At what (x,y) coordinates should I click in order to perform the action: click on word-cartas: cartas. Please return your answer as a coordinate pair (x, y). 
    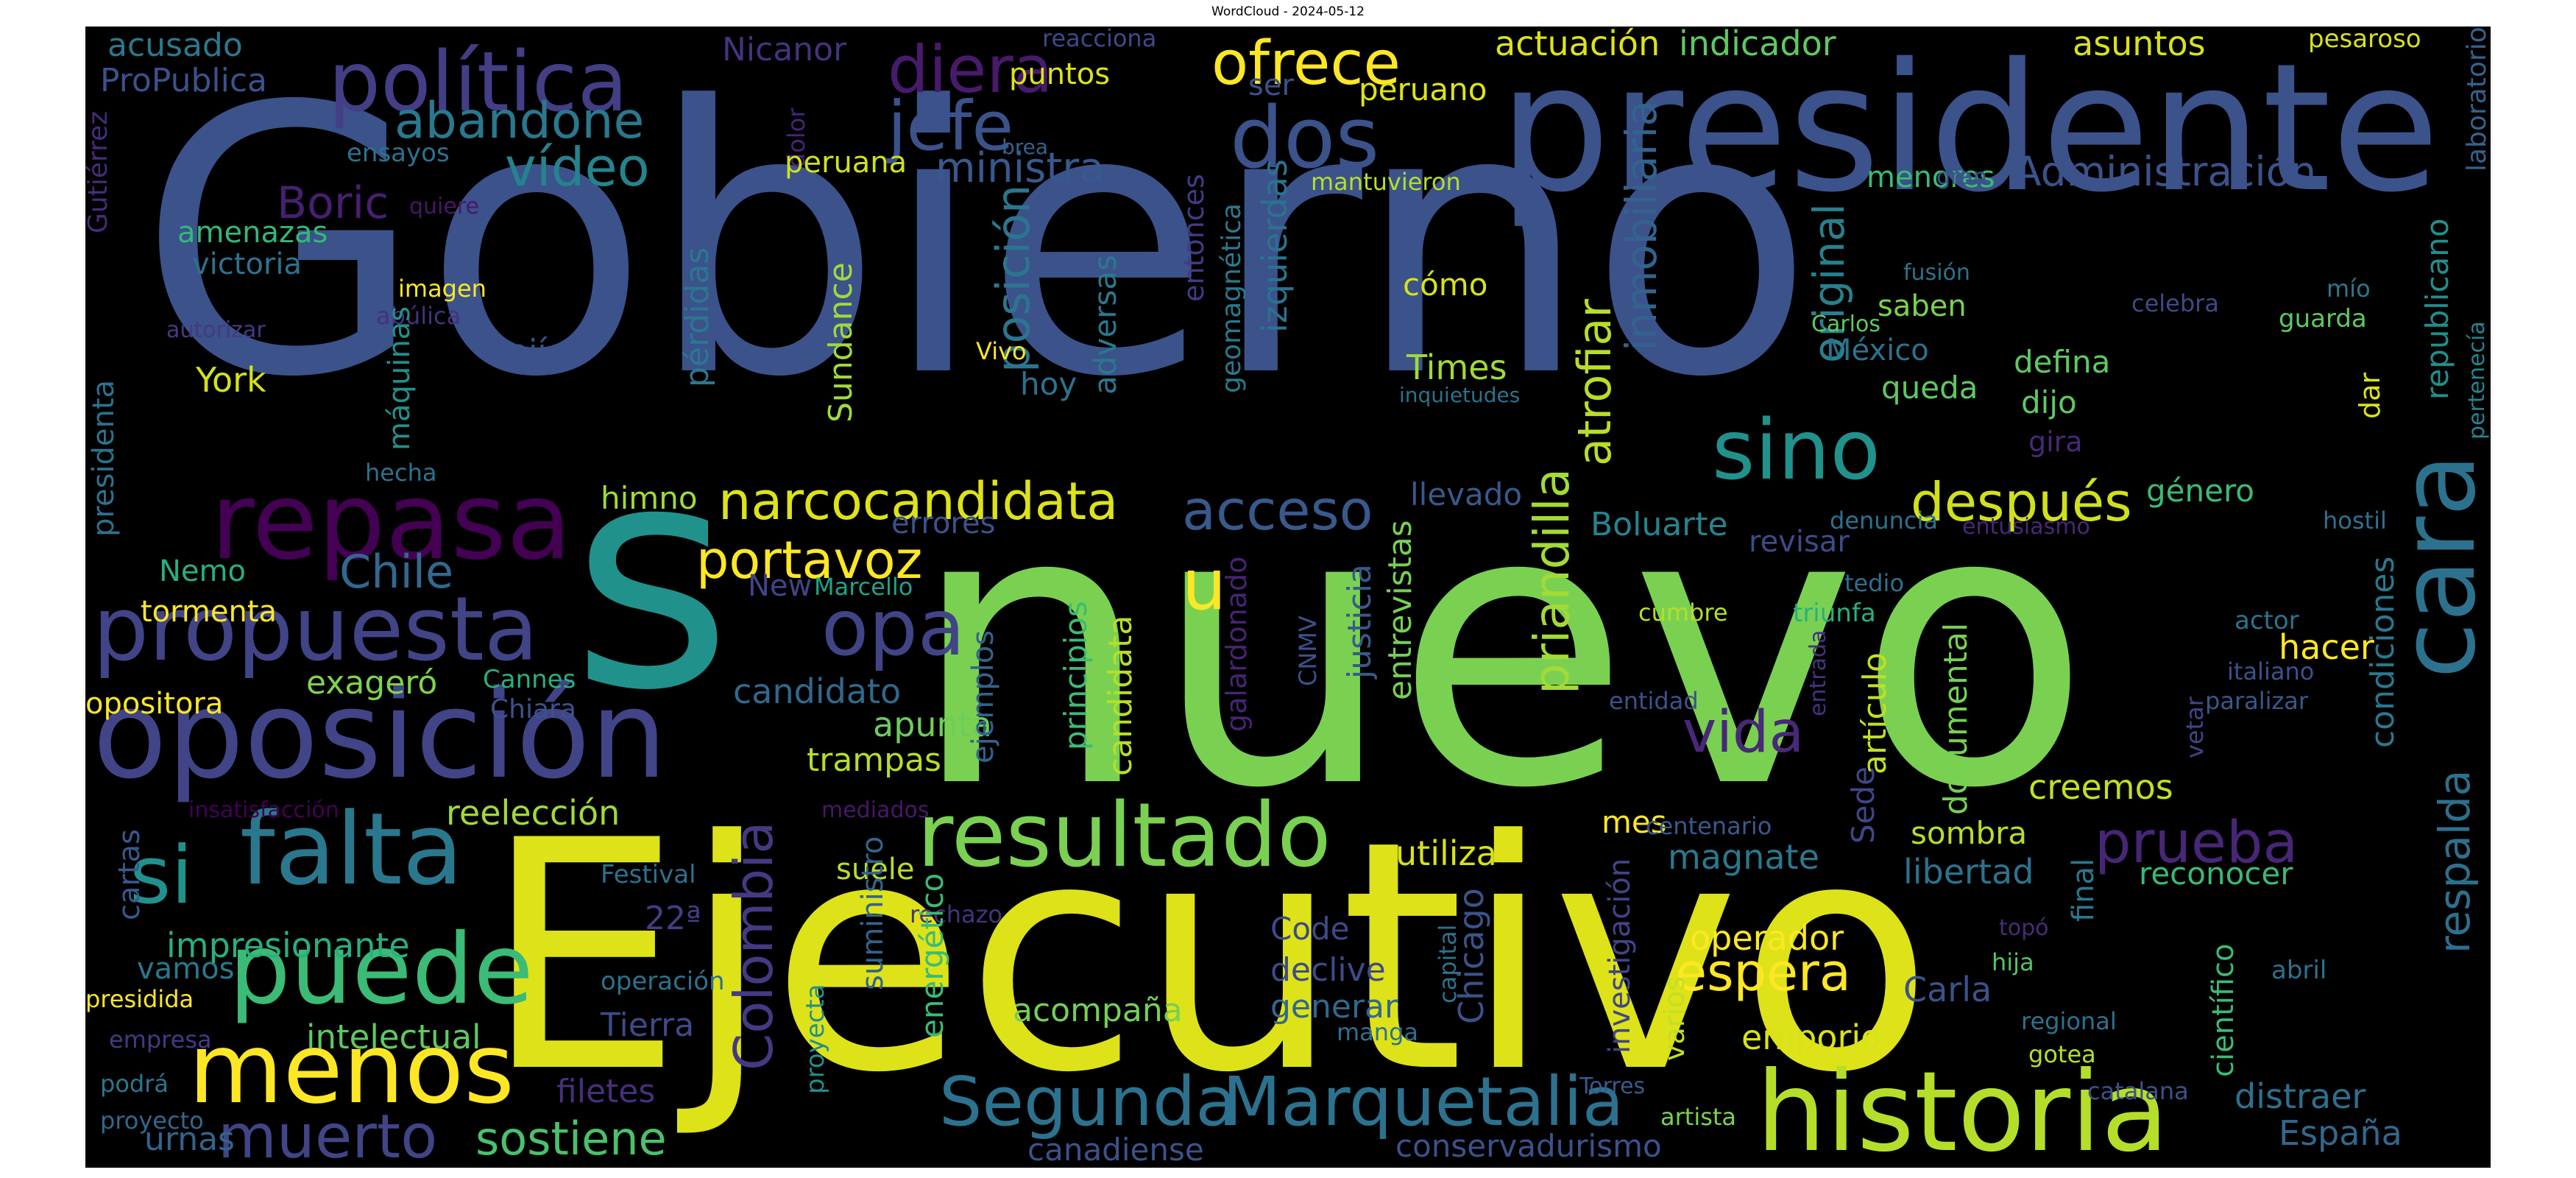
    Looking at the image, I should click on (129, 874).